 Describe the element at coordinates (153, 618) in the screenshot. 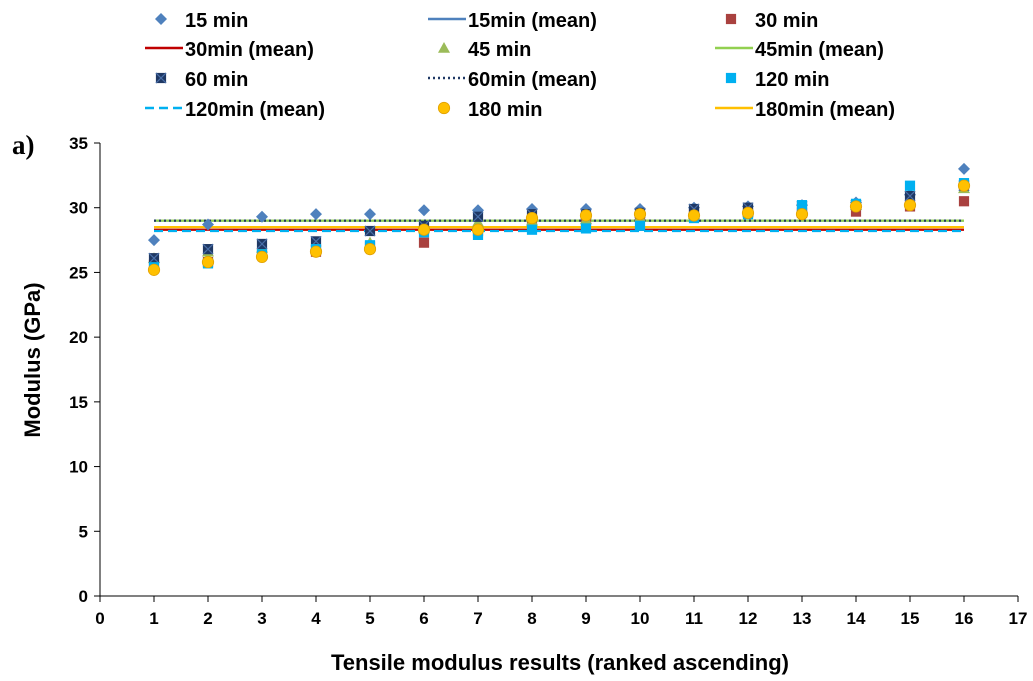

I see `x-tick-label: 1` at that location.